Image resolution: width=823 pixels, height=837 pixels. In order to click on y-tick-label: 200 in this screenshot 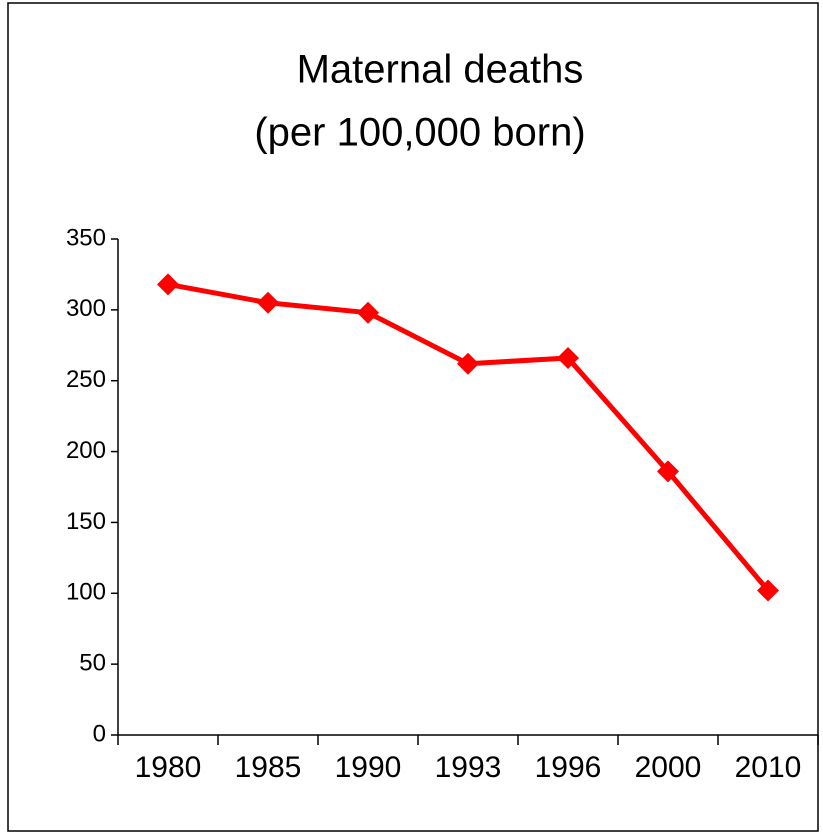, I will do `click(86, 450)`.